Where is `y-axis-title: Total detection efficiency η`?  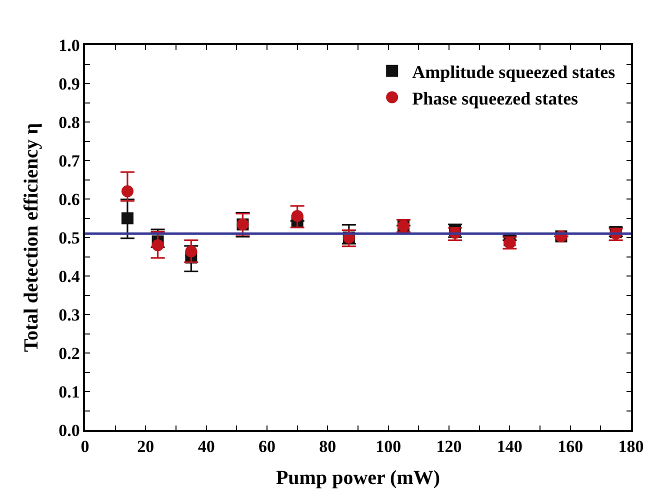
y-axis-title: Total detection efficiency η is located at coordinates (31, 237).